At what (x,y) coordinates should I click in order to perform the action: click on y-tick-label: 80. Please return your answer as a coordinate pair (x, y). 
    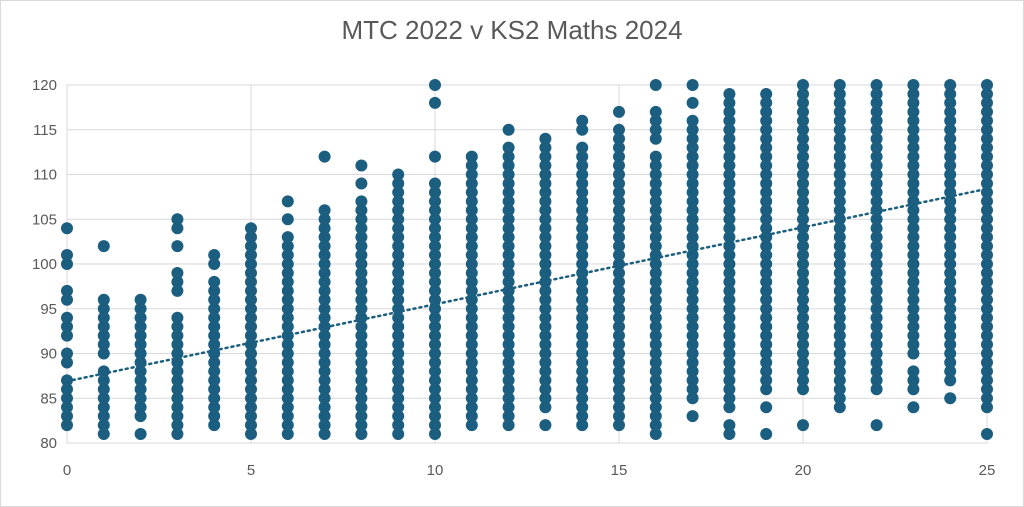
    Looking at the image, I should click on (48, 443).